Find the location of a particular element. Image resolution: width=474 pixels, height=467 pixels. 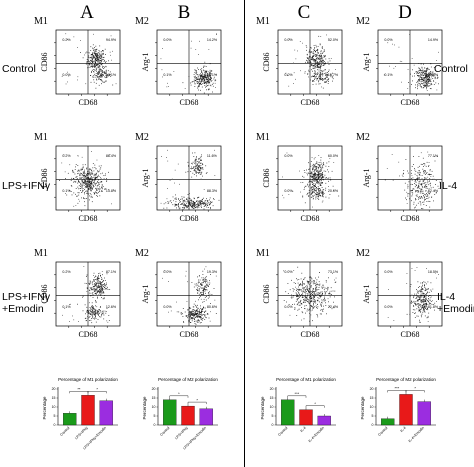

y-axis-label: Arg-1 is located at coordinates (145, 178).